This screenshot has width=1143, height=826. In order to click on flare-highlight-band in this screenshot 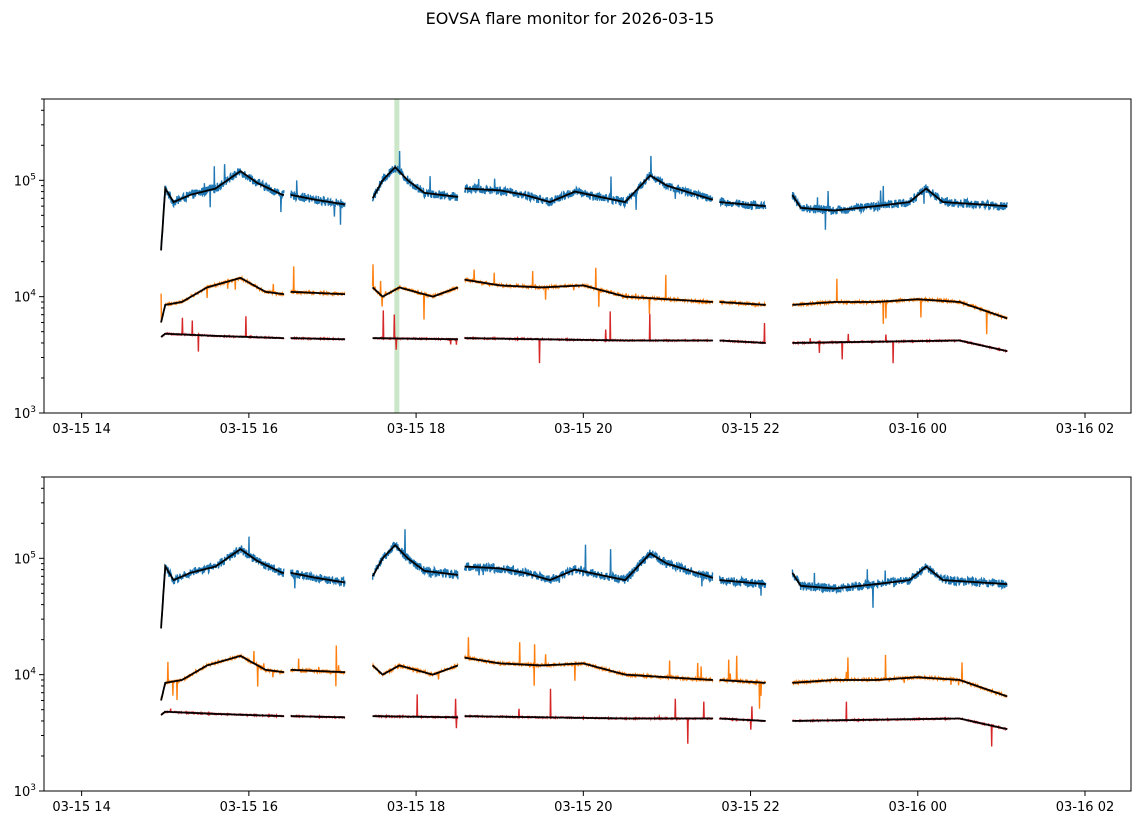, I will do `click(397, 256)`.